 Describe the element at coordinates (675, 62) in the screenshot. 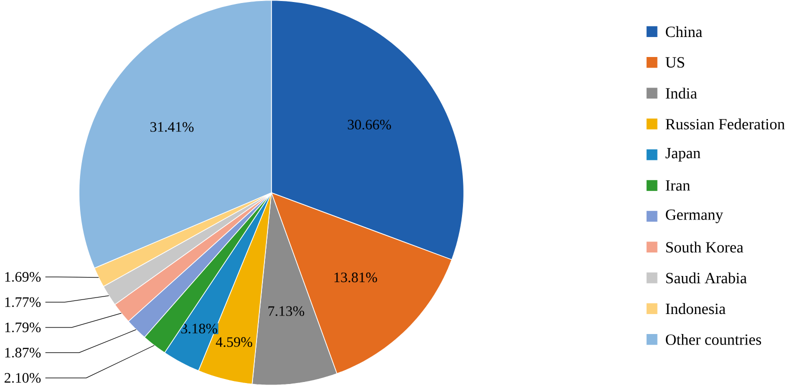

I see `legend-label: US` at that location.